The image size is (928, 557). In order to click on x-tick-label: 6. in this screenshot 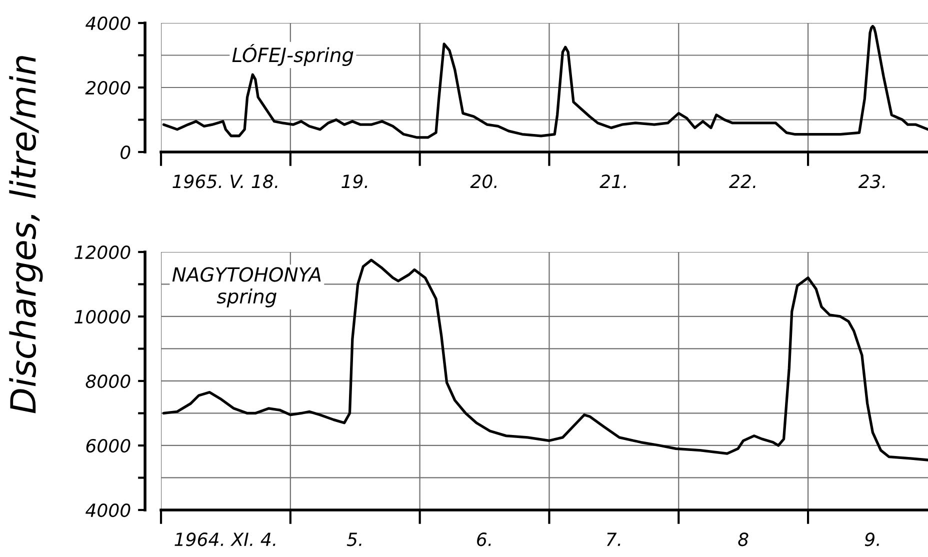, I will do `click(484, 539)`.